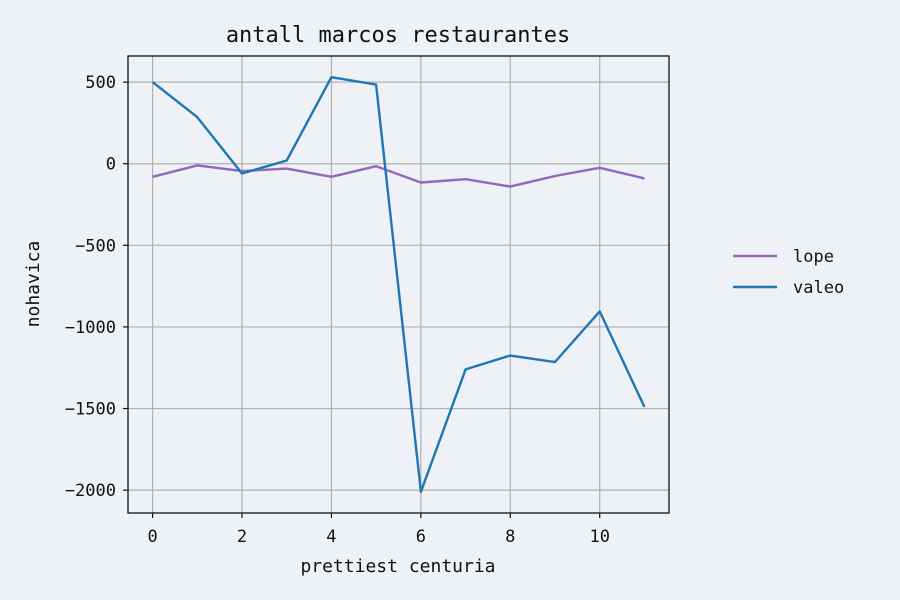  Describe the element at coordinates (599, 537) in the screenshot. I see `x-tick-label: 10` at that location.